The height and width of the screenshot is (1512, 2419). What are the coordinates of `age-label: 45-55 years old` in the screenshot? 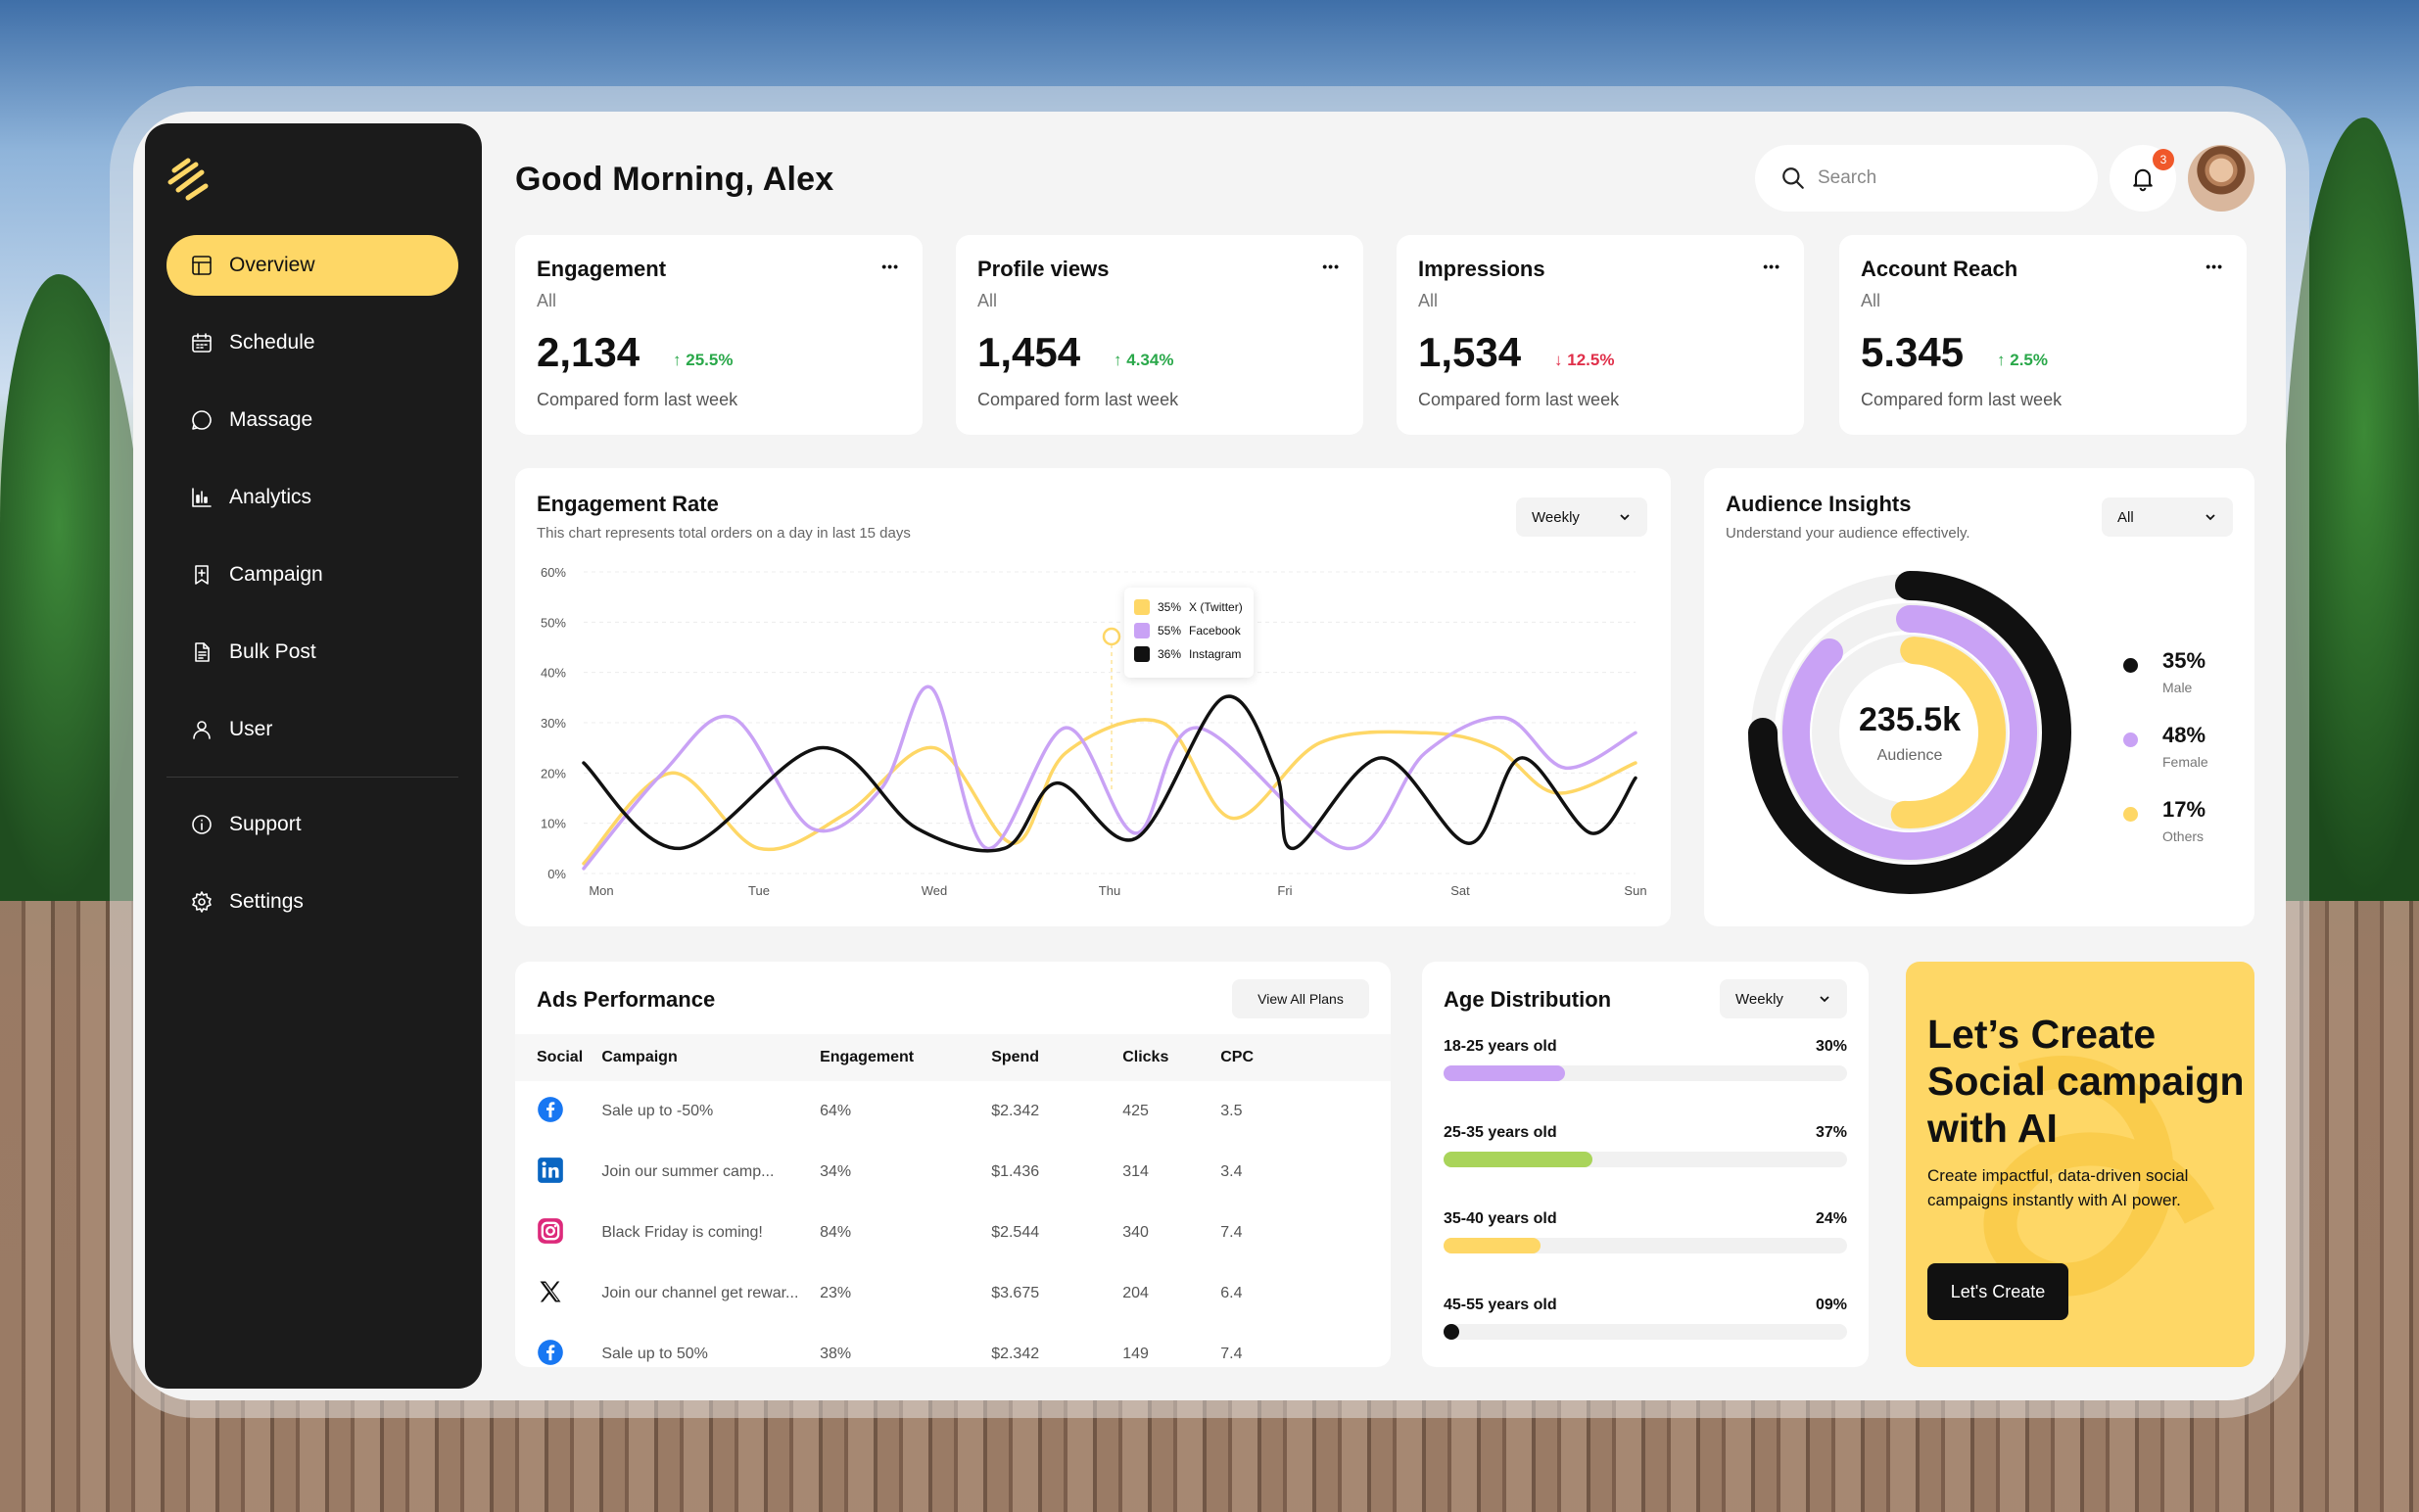 It's located at (1500, 1305).